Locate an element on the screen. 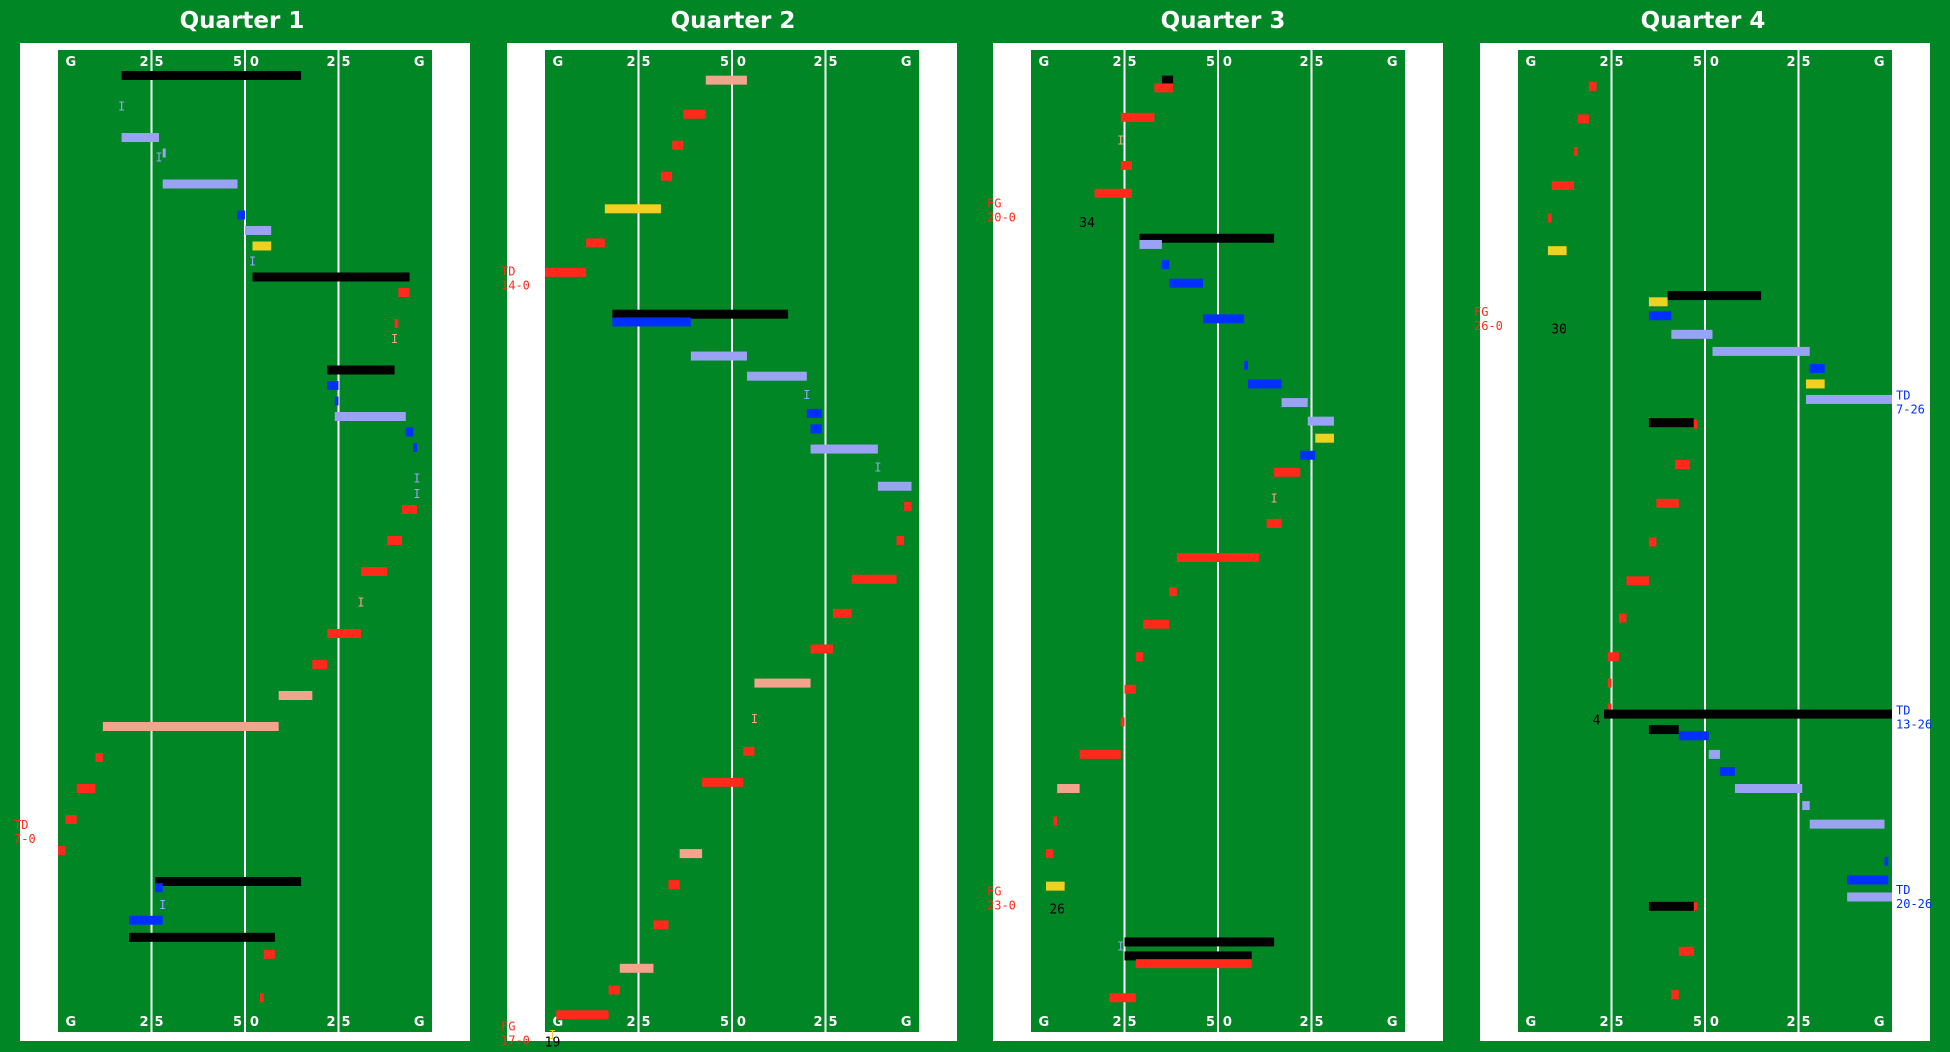 This screenshot has width=1950, height=1052. score-value: 20-26 is located at coordinates (1914, 904).